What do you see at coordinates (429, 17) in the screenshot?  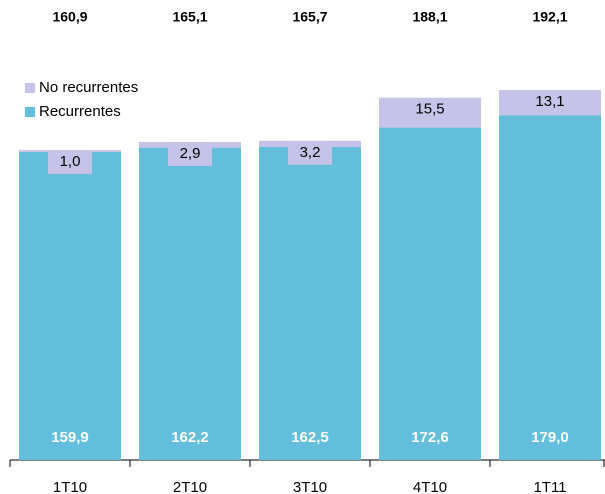 I see `total-label: 188,1` at bounding box center [429, 17].